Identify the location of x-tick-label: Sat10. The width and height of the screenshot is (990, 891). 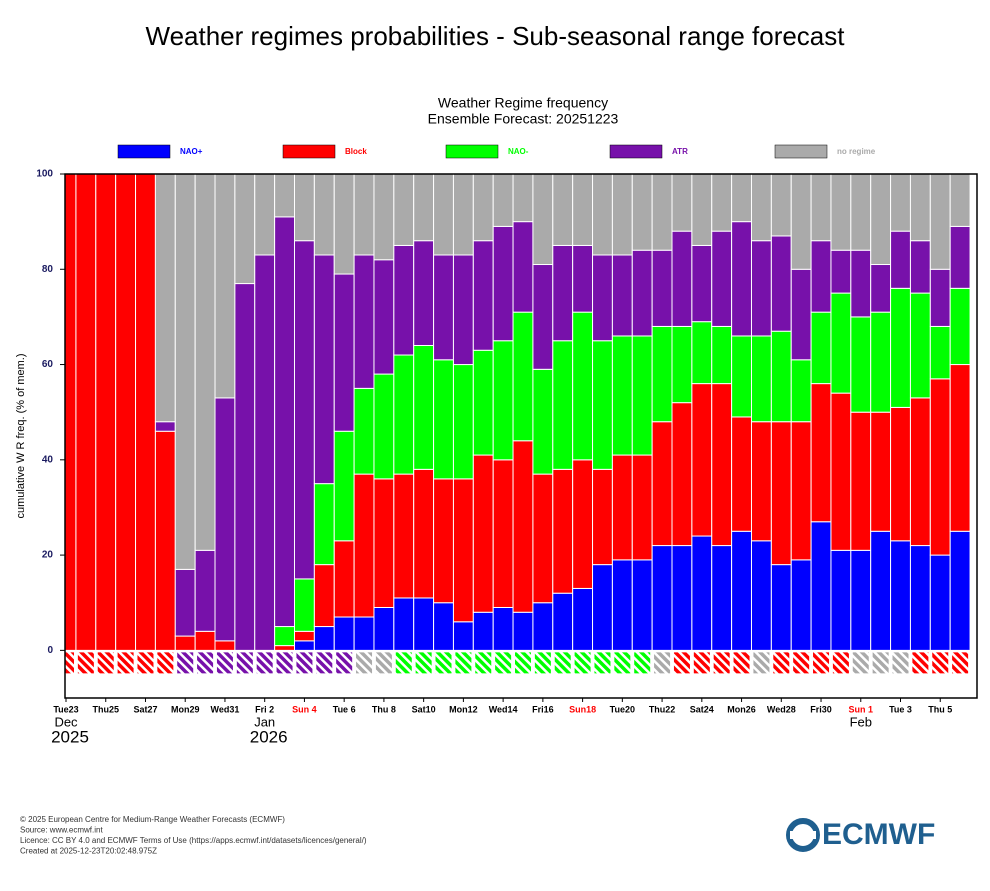
(424, 709).